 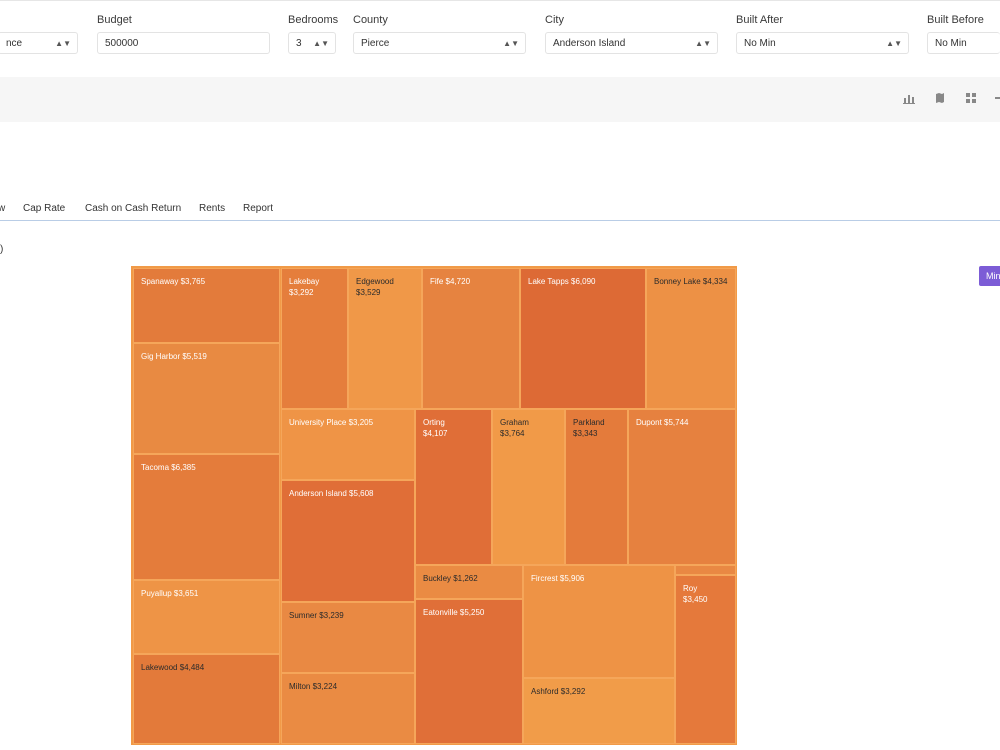 I want to click on built-before-label: Built Before, so click(x=955, y=20).